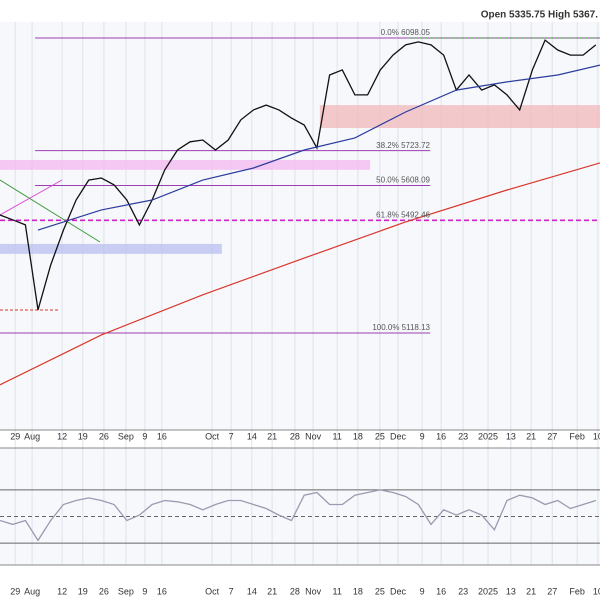 The width and height of the screenshot is (600, 600). What do you see at coordinates (406, 32) in the screenshot?
I see `fib-label: 0.0% 6098.05` at bounding box center [406, 32].